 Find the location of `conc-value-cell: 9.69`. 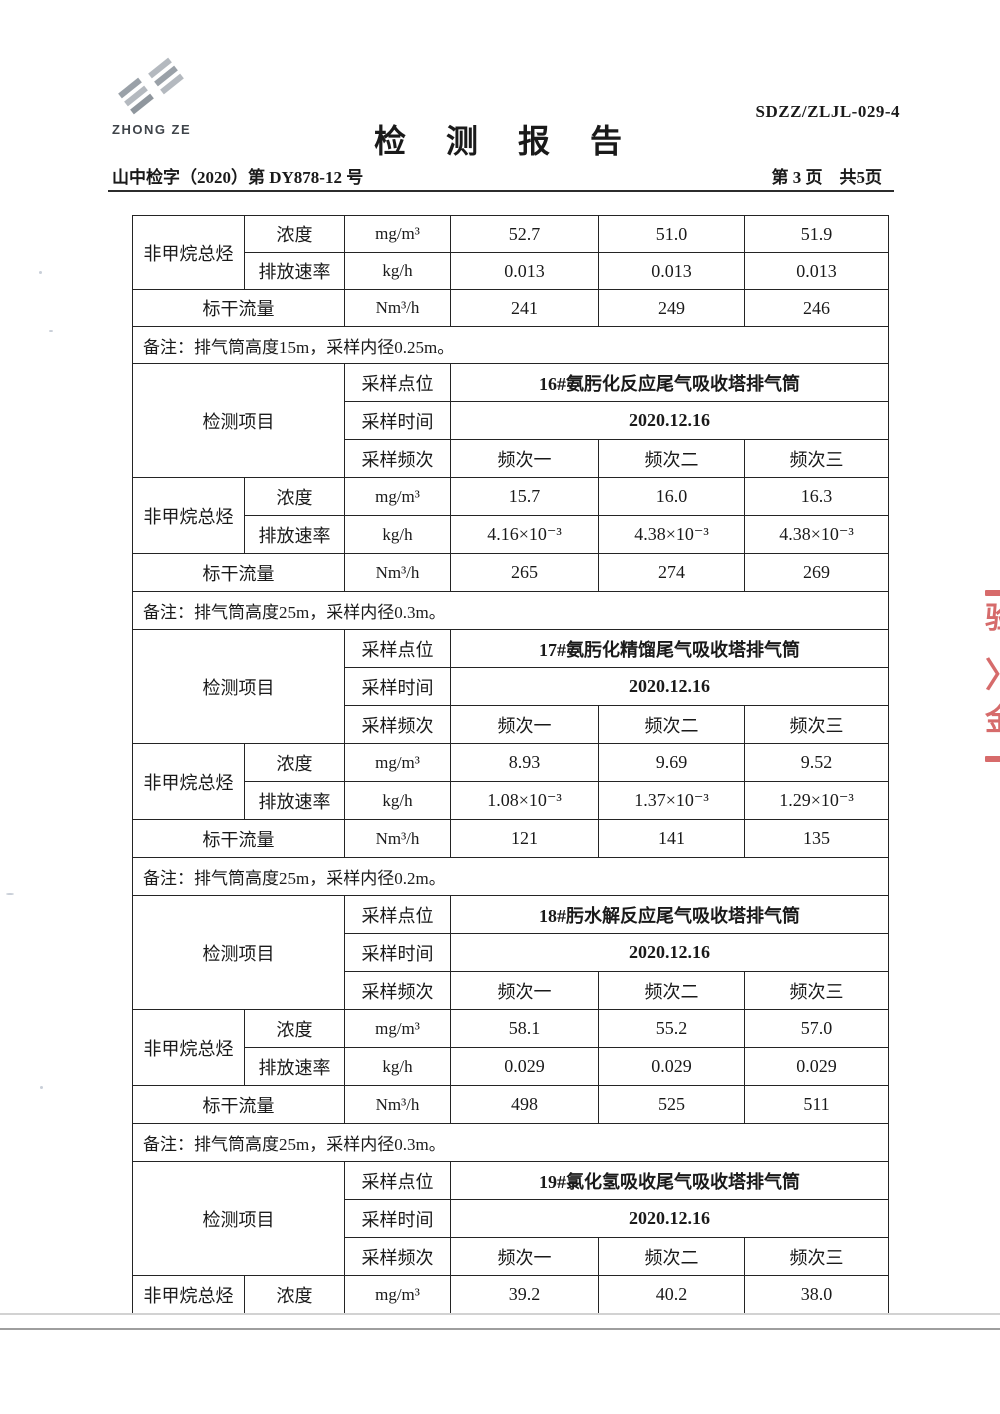

conc-value-cell: 9.69 is located at coordinates (671, 762).